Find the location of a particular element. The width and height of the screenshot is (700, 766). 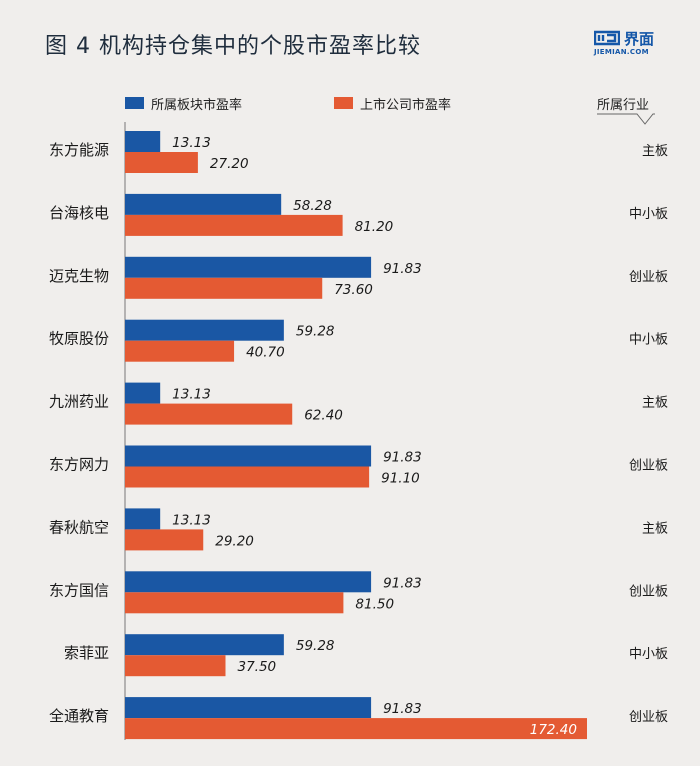

logo-url-text: JIEMIAN.COM is located at coordinates (621, 52).